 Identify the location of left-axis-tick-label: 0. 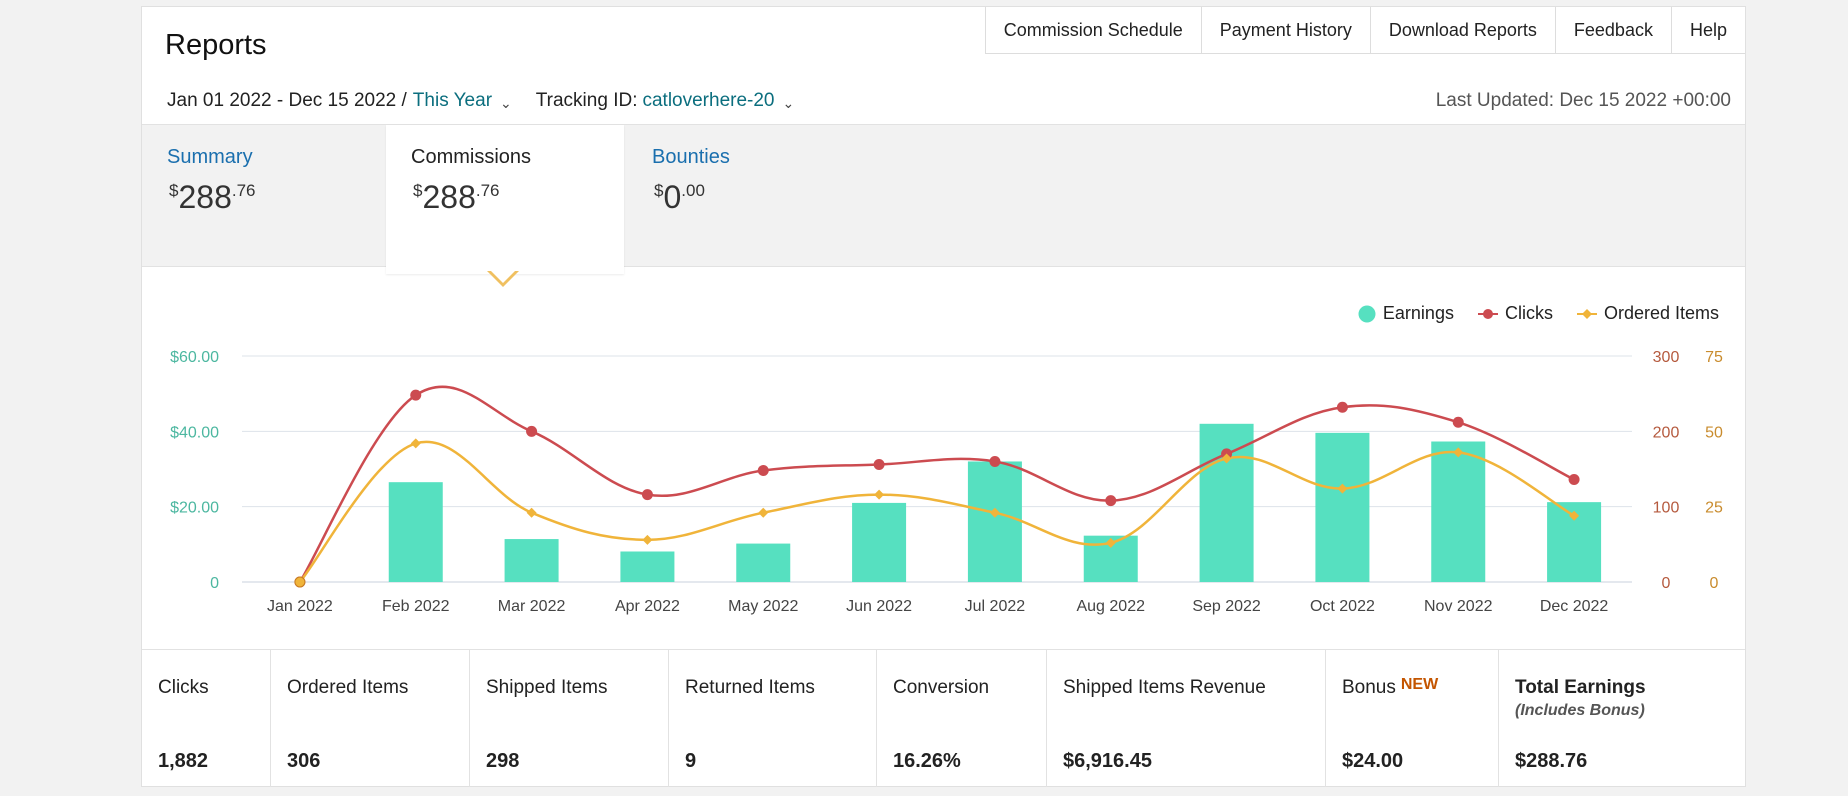
(214, 583).